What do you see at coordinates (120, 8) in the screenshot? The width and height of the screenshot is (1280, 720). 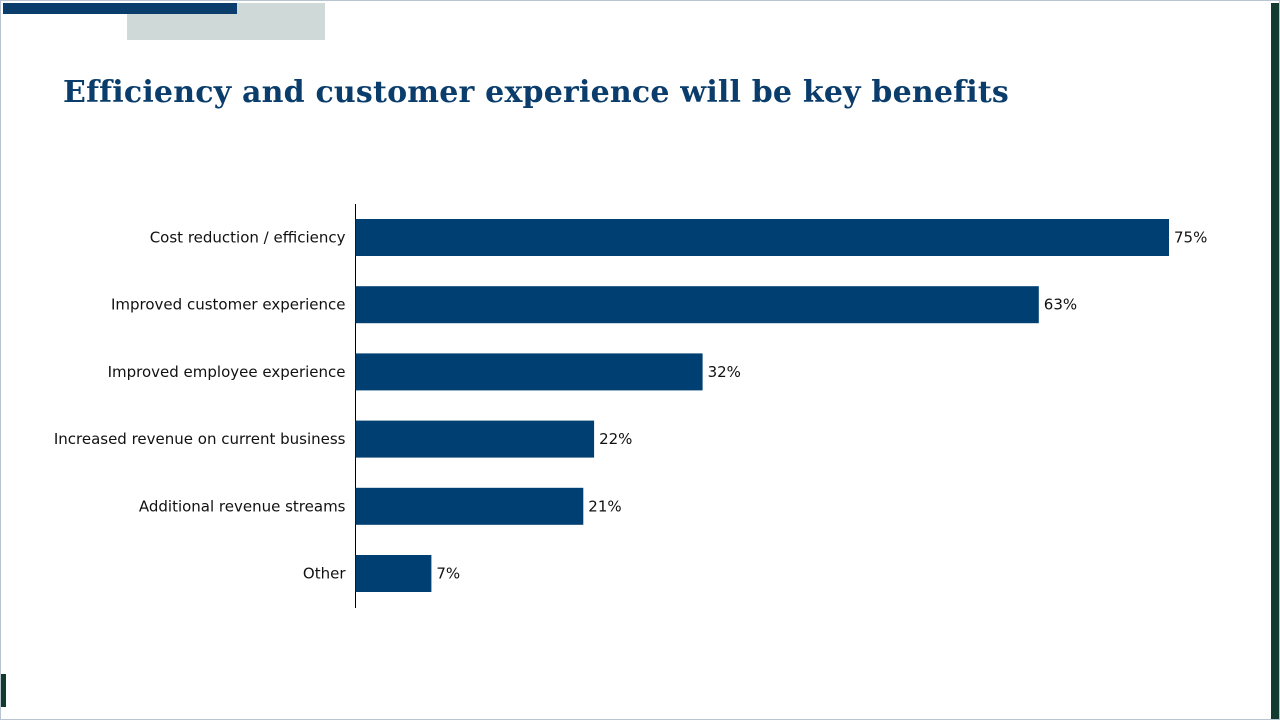 I see `top-accent-bar` at bounding box center [120, 8].